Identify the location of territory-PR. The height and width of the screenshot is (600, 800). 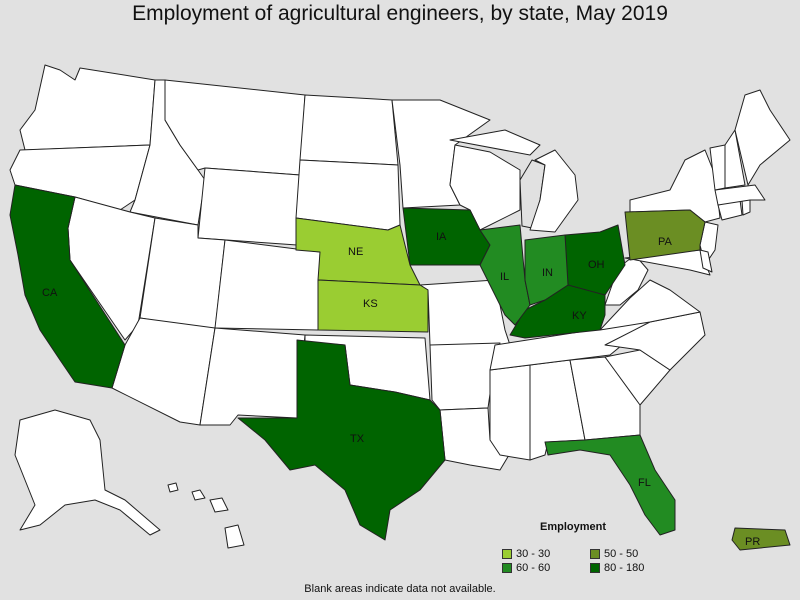
(761, 539).